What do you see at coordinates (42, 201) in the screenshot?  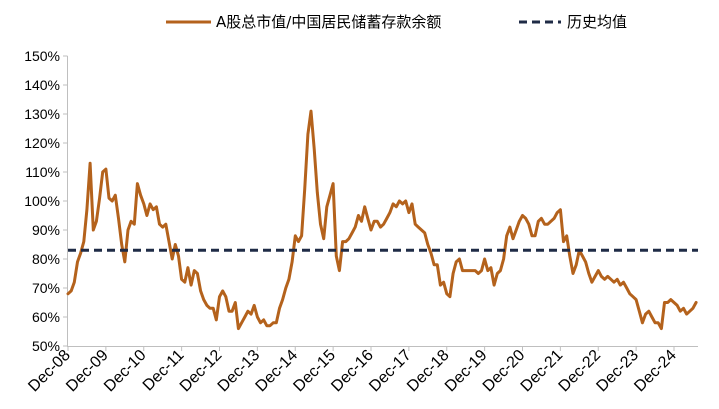 I see `y-tick-label: 100%` at bounding box center [42, 201].